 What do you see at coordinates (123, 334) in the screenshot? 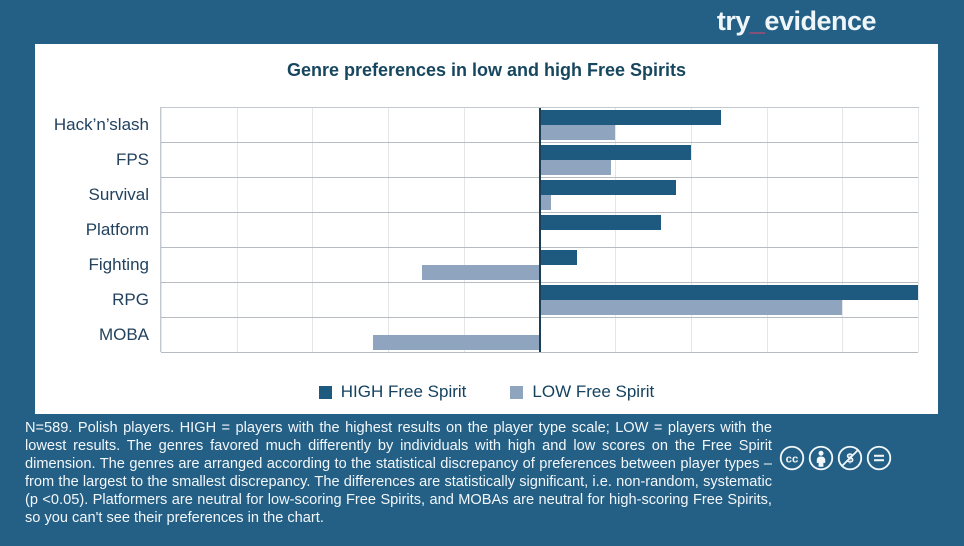
I see `category-label: MOBA` at bounding box center [123, 334].